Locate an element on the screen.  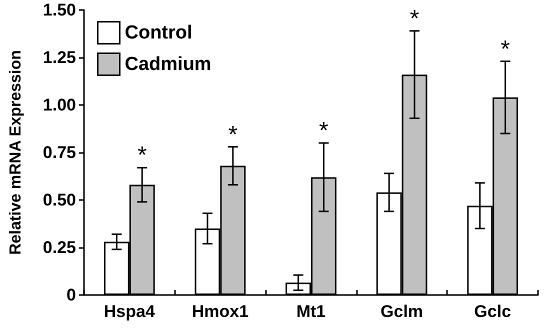
y-tick-label: 0.75 is located at coordinates (59, 152).